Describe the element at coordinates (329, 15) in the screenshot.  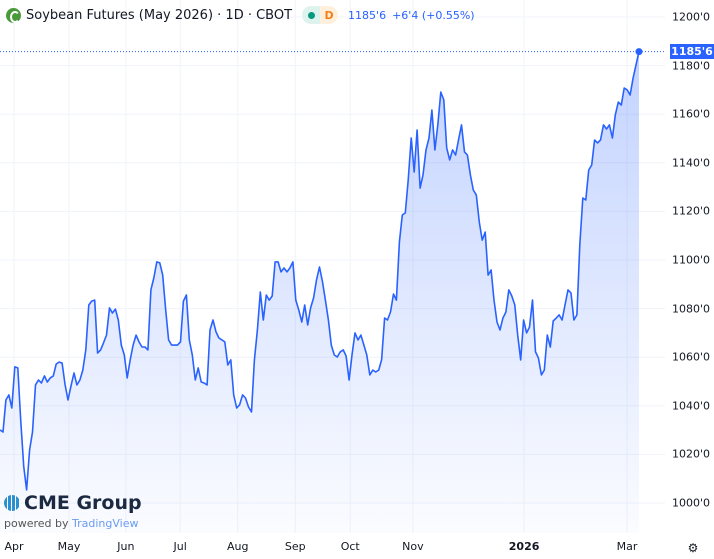
I see `delayed-badge: D` at that location.